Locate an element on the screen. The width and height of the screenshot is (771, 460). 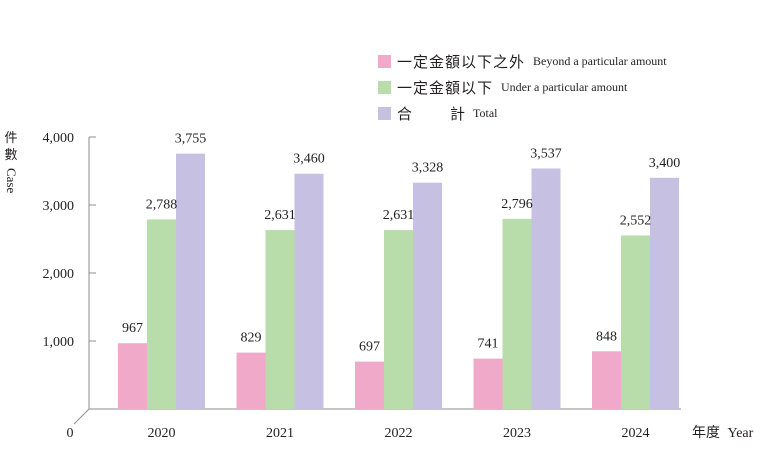
y-axis-label-en: Case is located at coordinates (11, 181).